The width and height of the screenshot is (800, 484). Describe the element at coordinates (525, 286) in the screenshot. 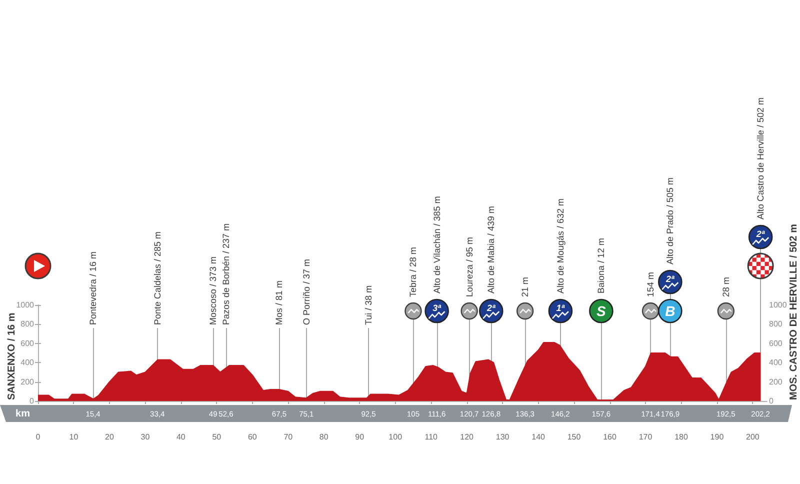

I see `ref-line-label: 21 m` at that location.